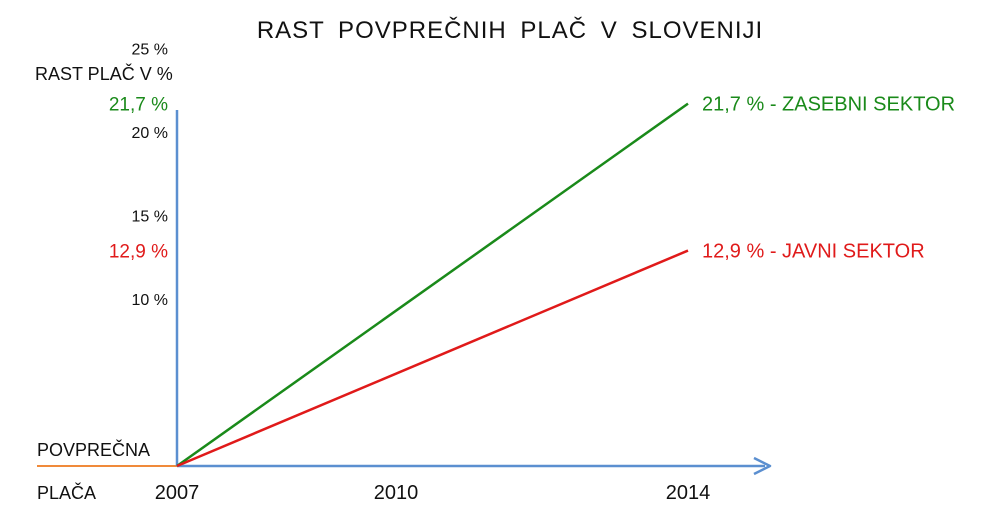  Describe the element at coordinates (93, 449) in the screenshot. I see `baseline-label-top: POVPREČNA` at that location.